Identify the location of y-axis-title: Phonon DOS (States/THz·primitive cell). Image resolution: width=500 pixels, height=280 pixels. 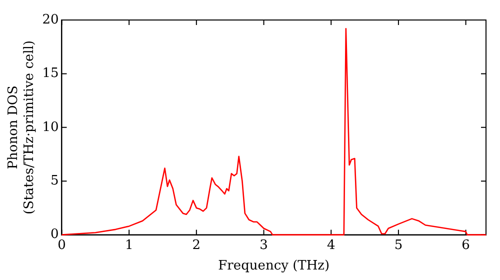
(21, 127).